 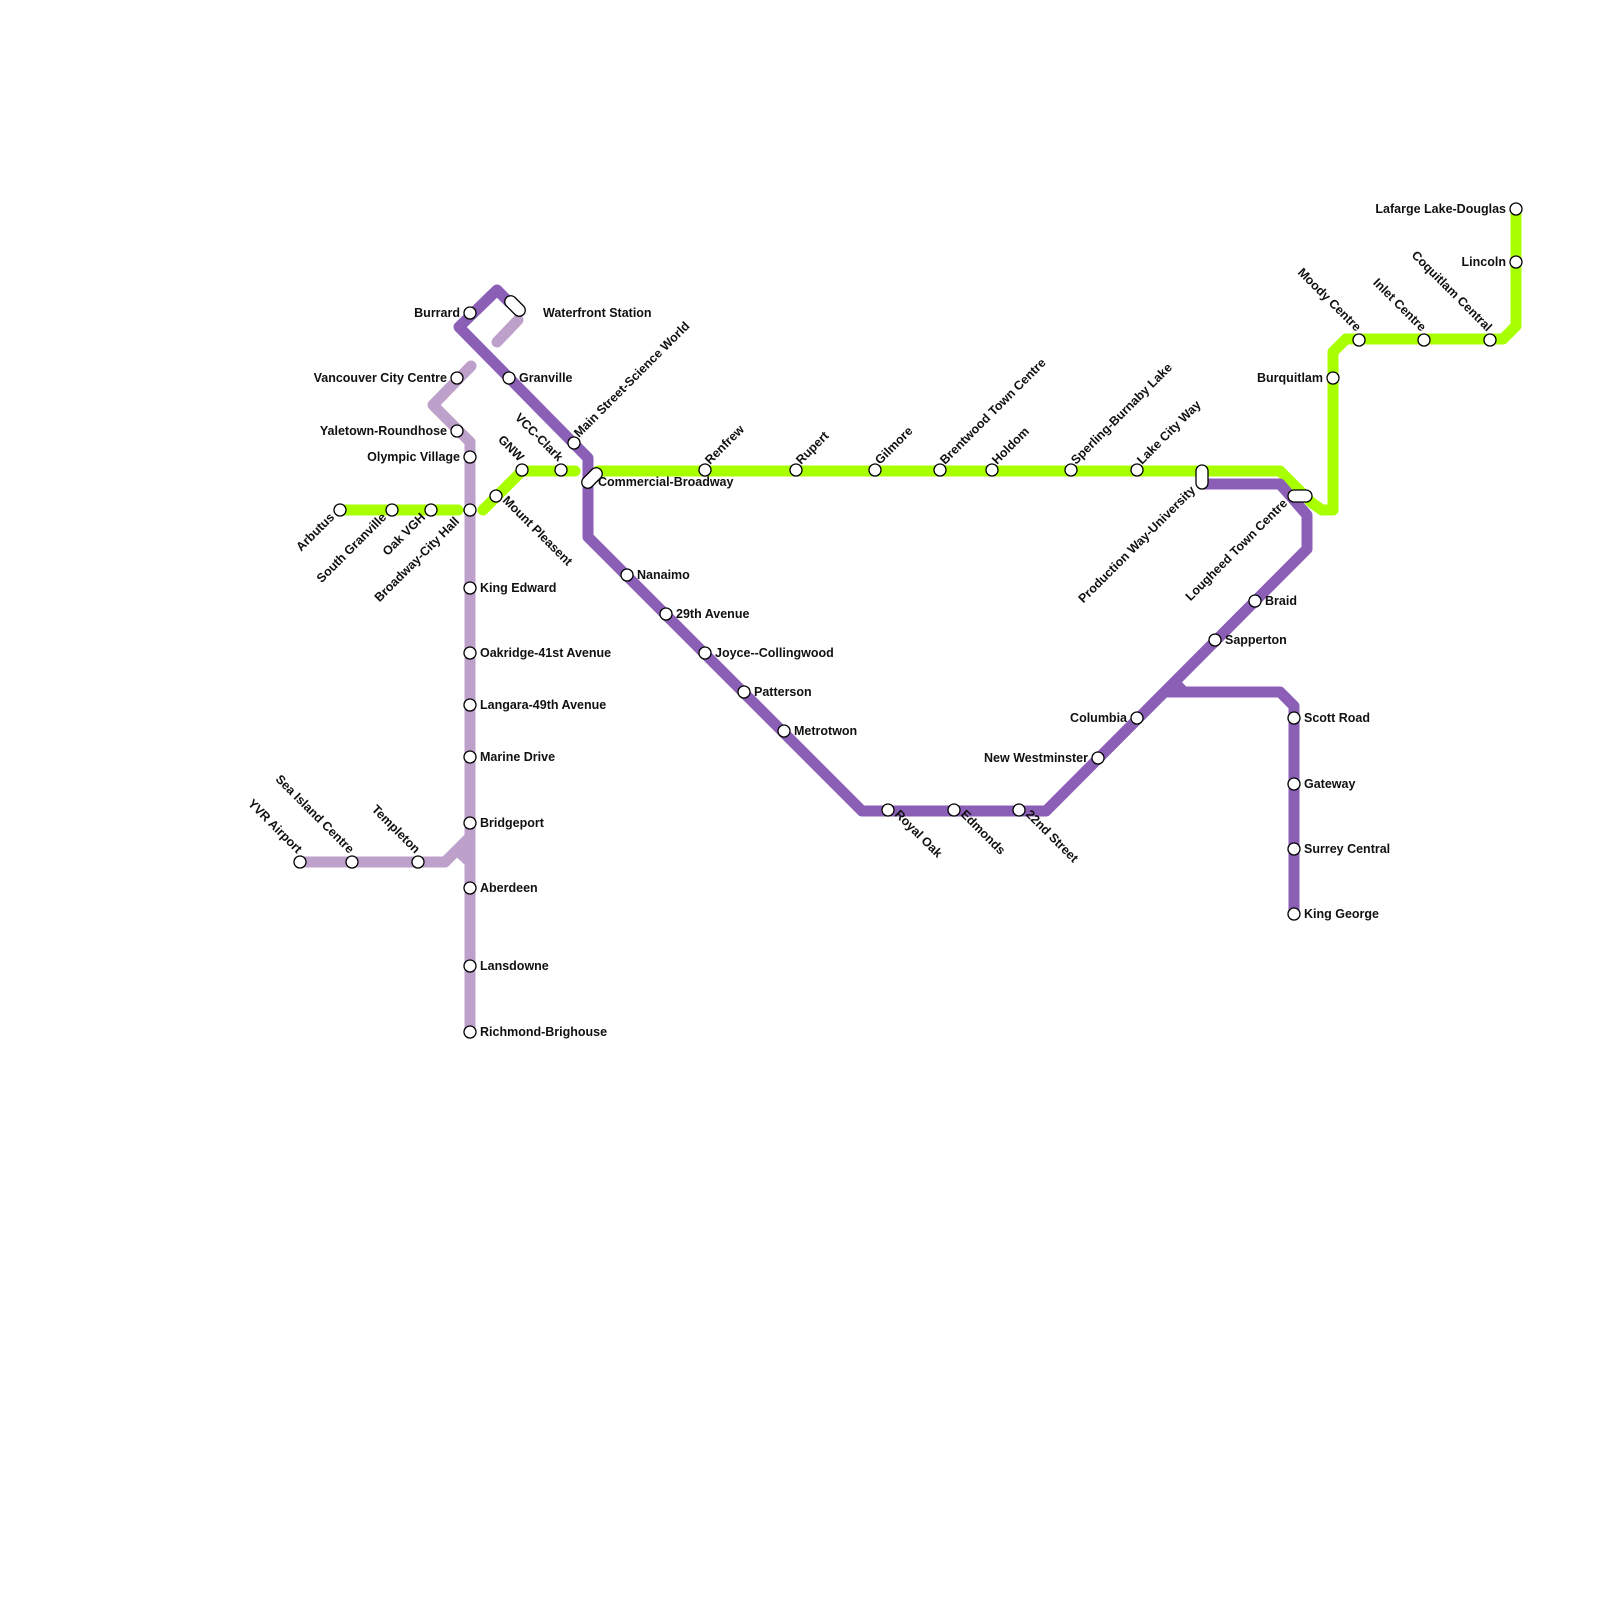 What do you see at coordinates (1099, 718) in the screenshot?
I see `station-label: Columbia` at bounding box center [1099, 718].